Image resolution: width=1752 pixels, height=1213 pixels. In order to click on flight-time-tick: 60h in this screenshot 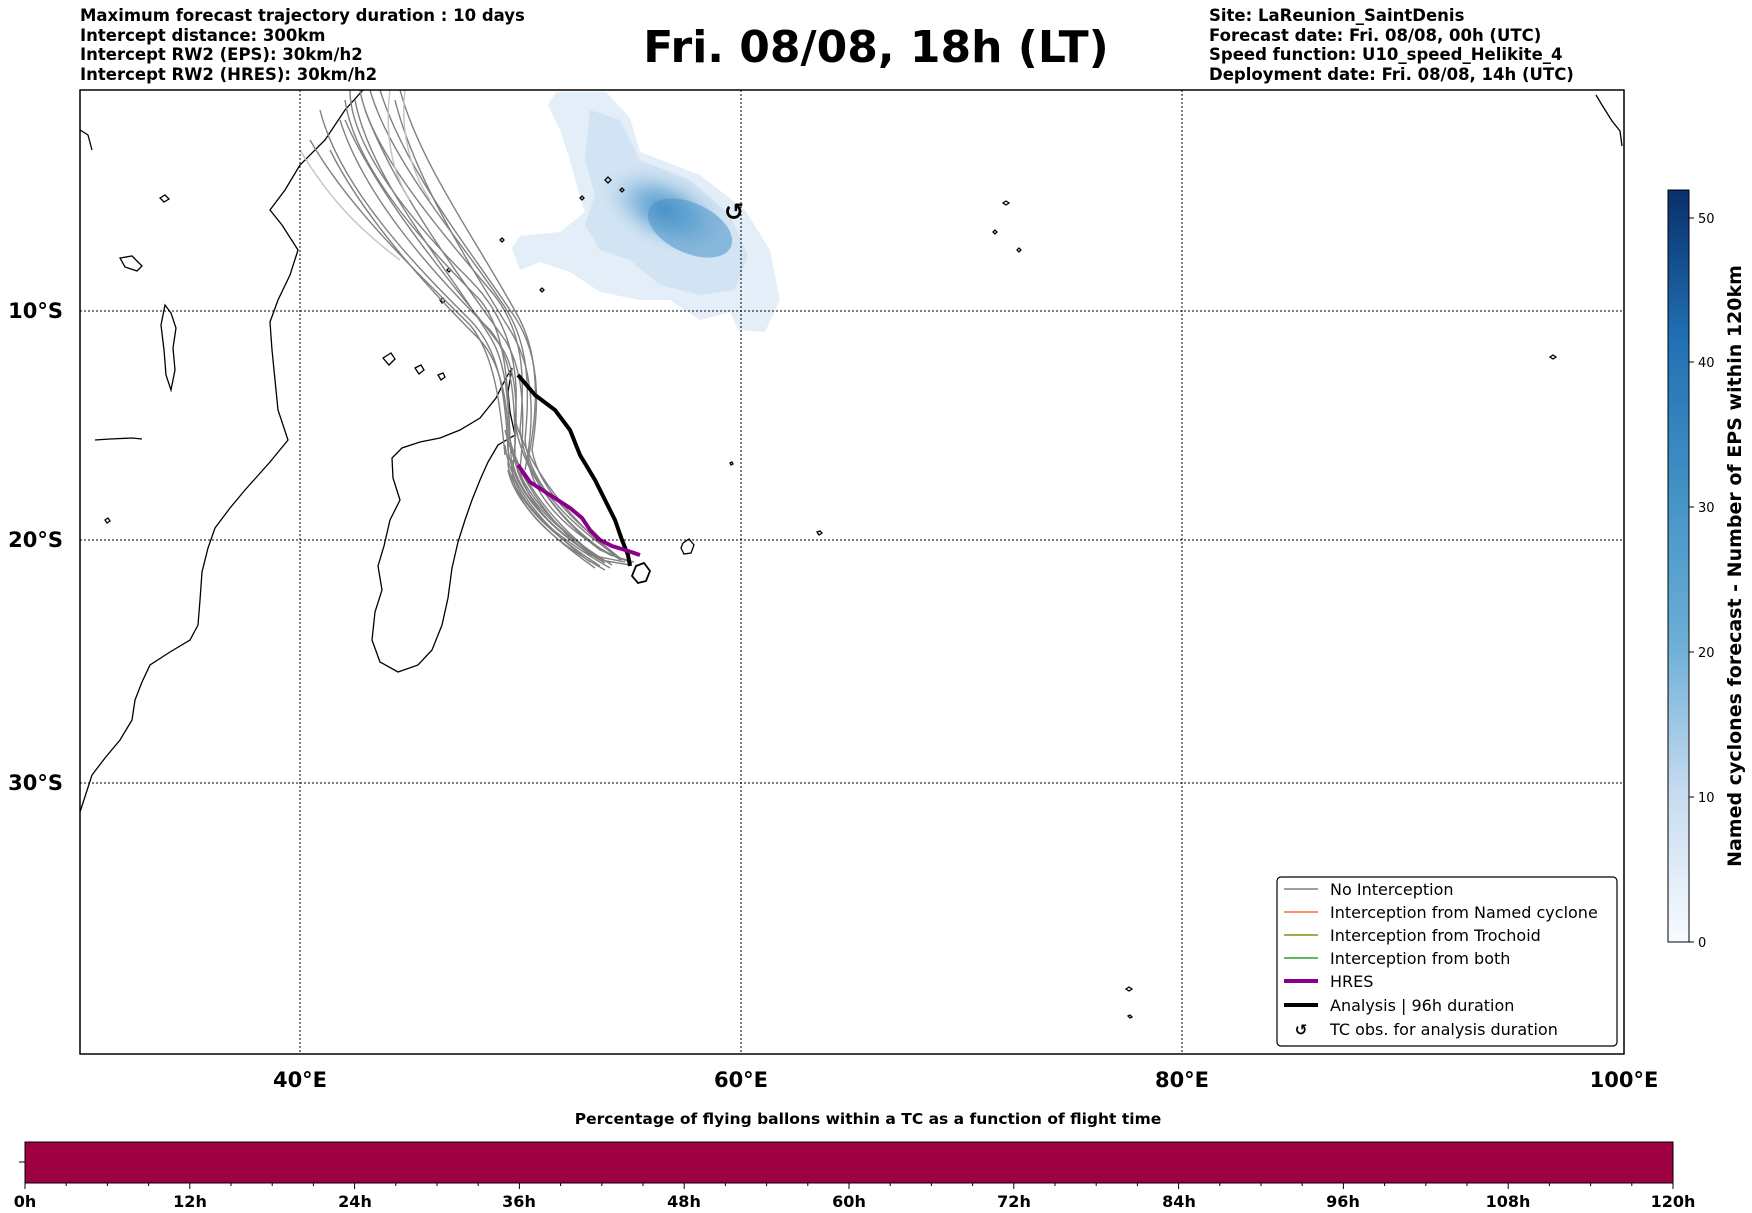, I will do `click(849, 1201)`.